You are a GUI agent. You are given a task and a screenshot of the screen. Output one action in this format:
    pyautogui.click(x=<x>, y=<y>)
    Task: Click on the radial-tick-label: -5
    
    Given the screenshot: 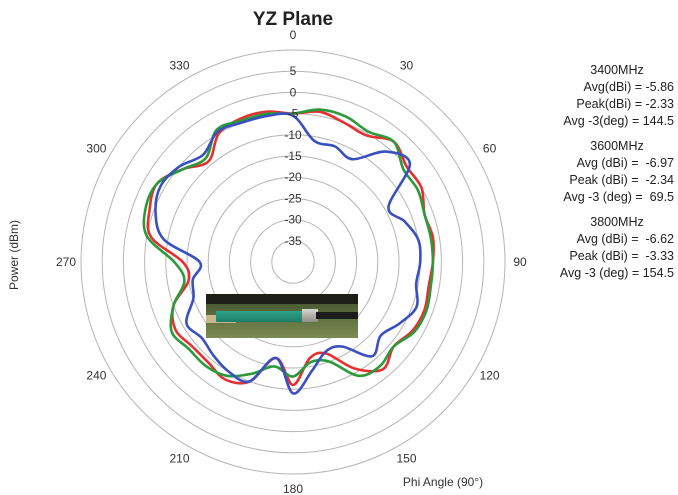 What is the action you would take?
    pyautogui.click(x=293, y=114)
    